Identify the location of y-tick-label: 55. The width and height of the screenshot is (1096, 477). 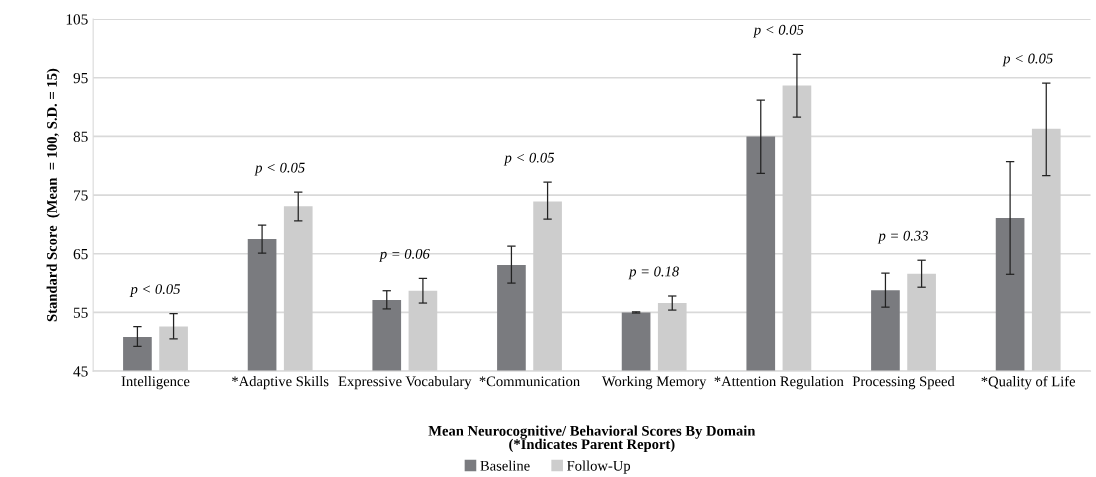
(80, 312).